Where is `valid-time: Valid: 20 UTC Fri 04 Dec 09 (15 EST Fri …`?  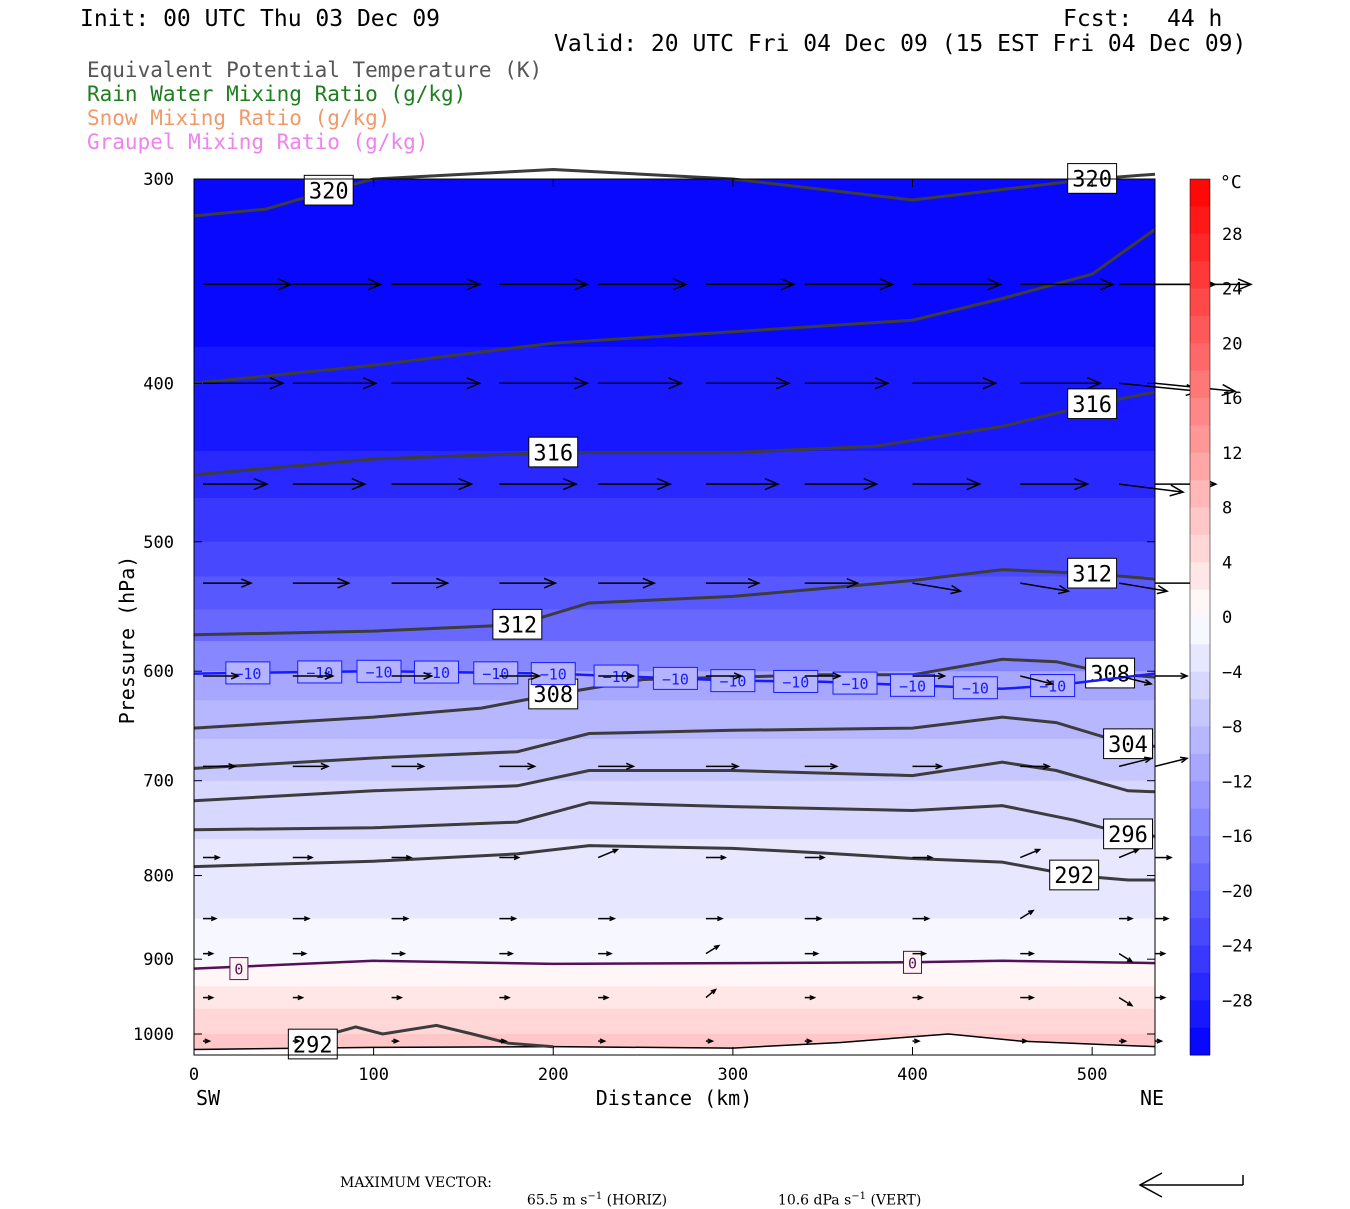 valid-time: Valid: 20 UTC Fri 04 Dec 09 (15 EST Fri … is located at coordinates (900, 44).